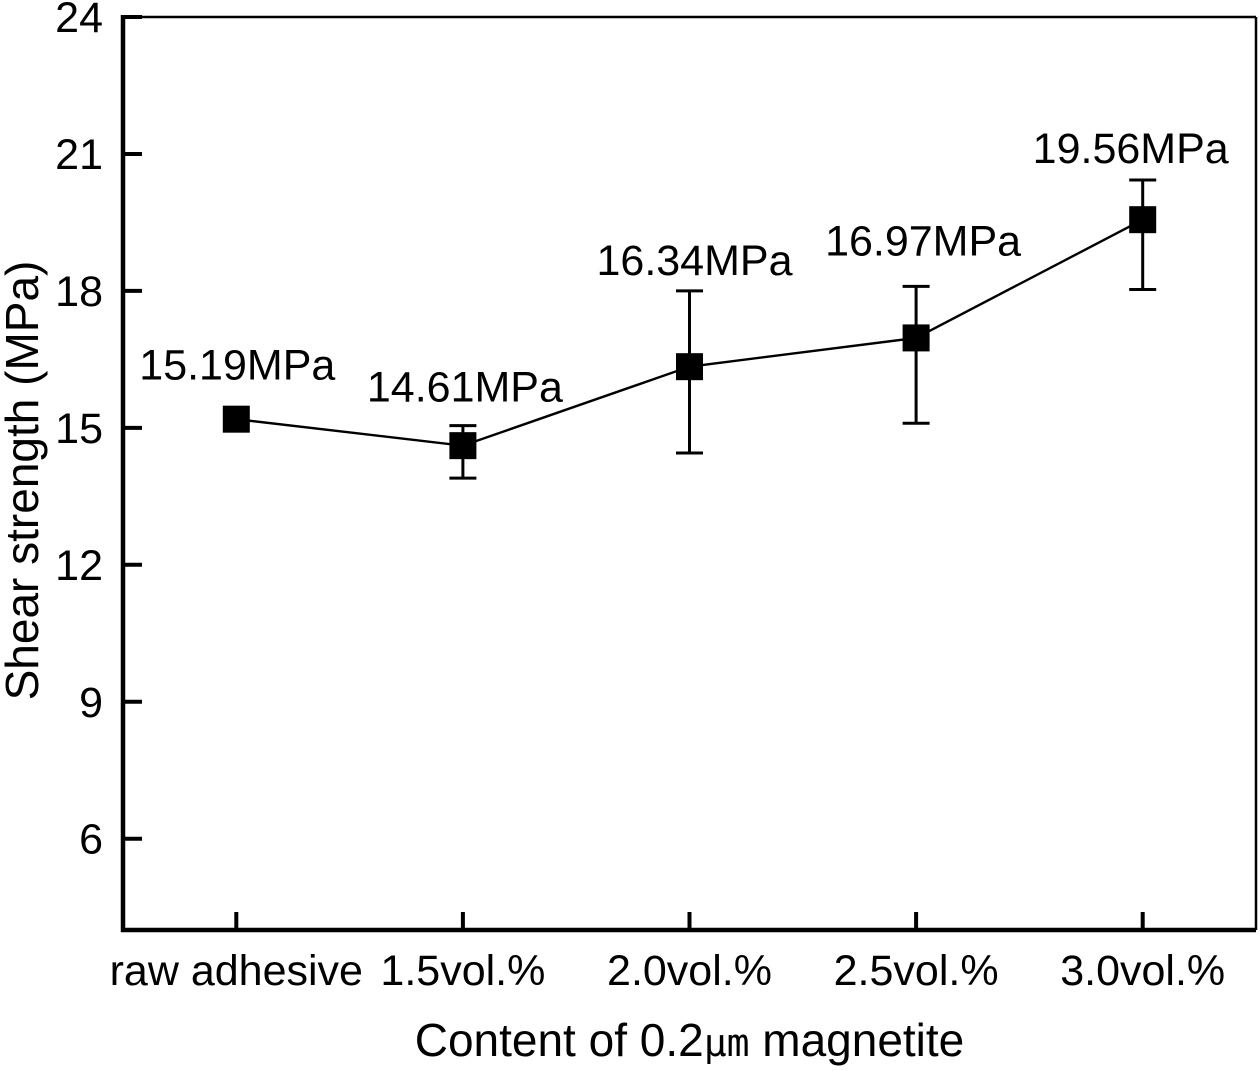 The width and height of the screenshot is (1260, 1071). What do you see at coordinates (923, 241) in the screenshot?
I see `data-point-label: 16.97MPa` at bounding box center [923, 241].